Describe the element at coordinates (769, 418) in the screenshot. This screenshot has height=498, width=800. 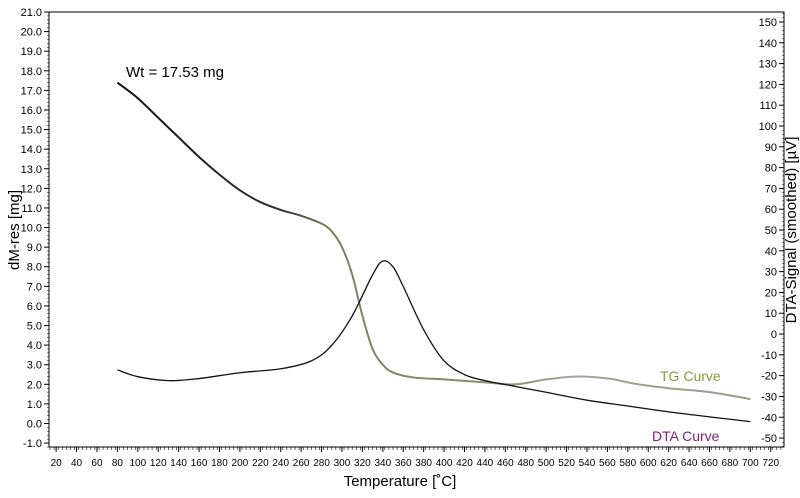
I see `y2-tick-label: -40` at that location.